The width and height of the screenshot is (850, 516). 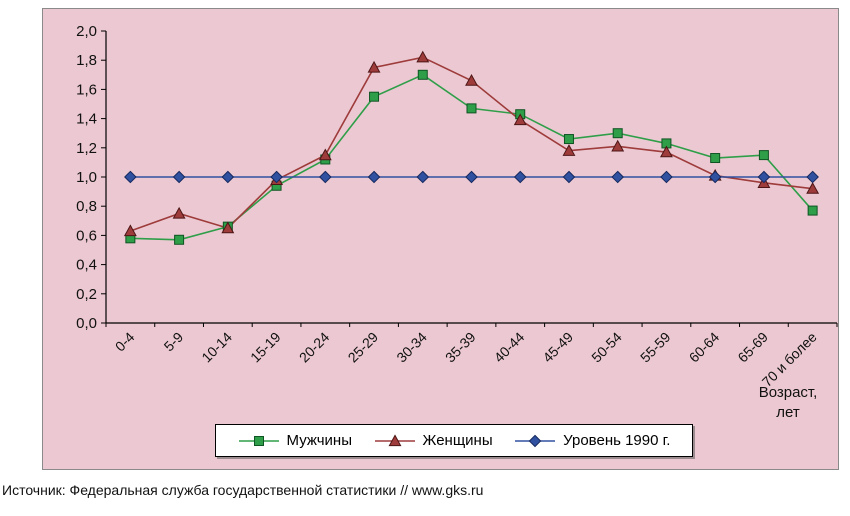 What do you see at coordinates (86, 148) in the screenshot?
I see `svg-text: 1,2` at bounding box center [86, 148].